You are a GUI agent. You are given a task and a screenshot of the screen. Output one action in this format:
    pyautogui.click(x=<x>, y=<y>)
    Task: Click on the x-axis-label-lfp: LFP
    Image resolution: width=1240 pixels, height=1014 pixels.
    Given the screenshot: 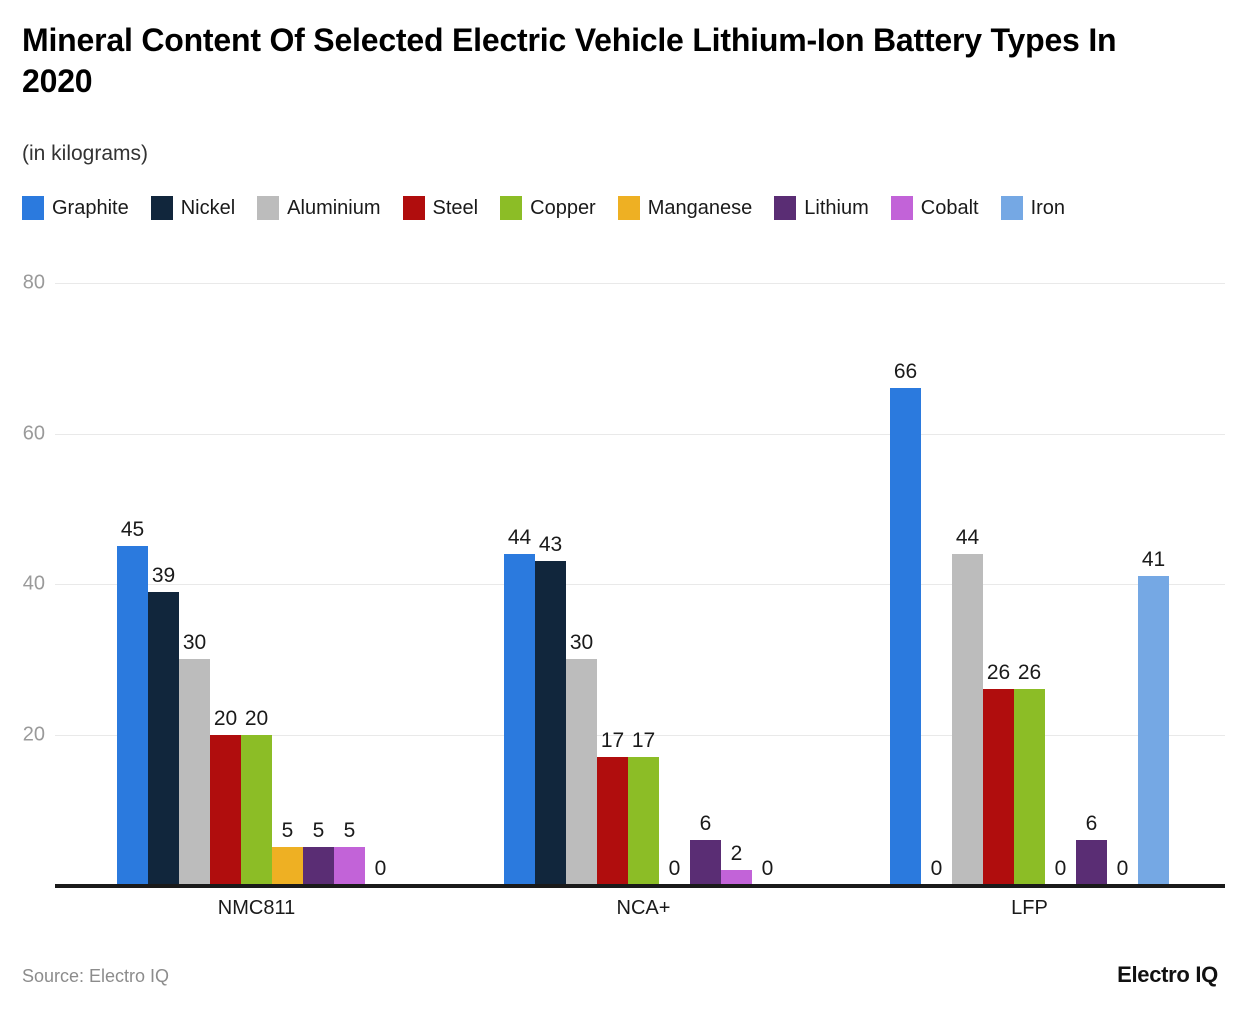 What is the action you would take?
    pyautogui.click(x=1029, y=908)
    